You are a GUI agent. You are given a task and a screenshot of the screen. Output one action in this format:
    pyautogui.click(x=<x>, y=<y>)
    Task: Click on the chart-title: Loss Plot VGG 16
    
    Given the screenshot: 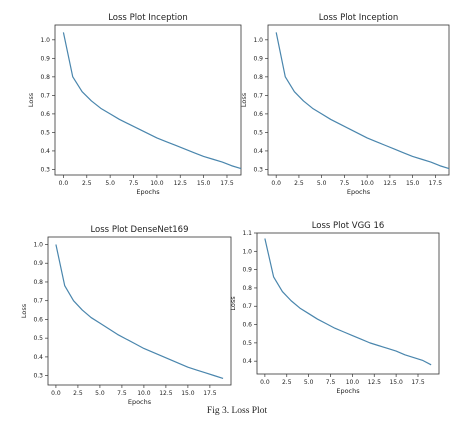 What is the action you would take?
    pyautogui.click(x=348, y=226)
    